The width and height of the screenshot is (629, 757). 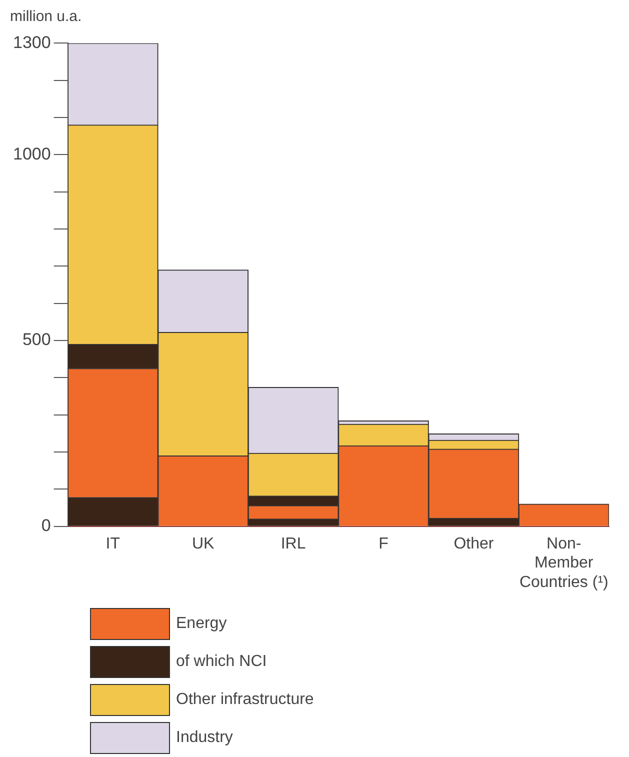 What do you see at coordinates (245, 700) in the screenshot?
I see `legend-label: Other infrastructure` at bounding box center [245, 700].